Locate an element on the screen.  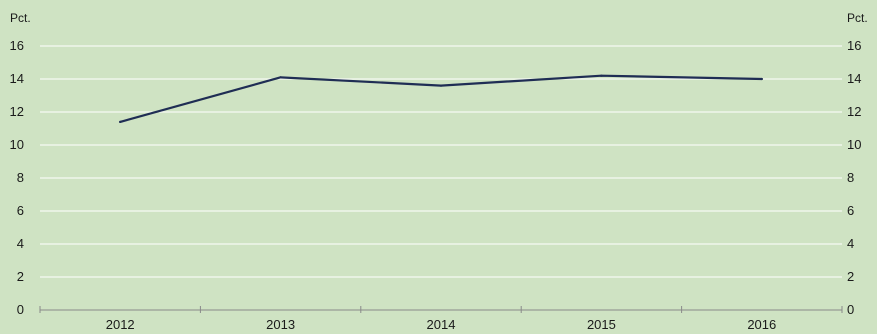
x-tick-label: 2014 is located at coordinates (441, 324).